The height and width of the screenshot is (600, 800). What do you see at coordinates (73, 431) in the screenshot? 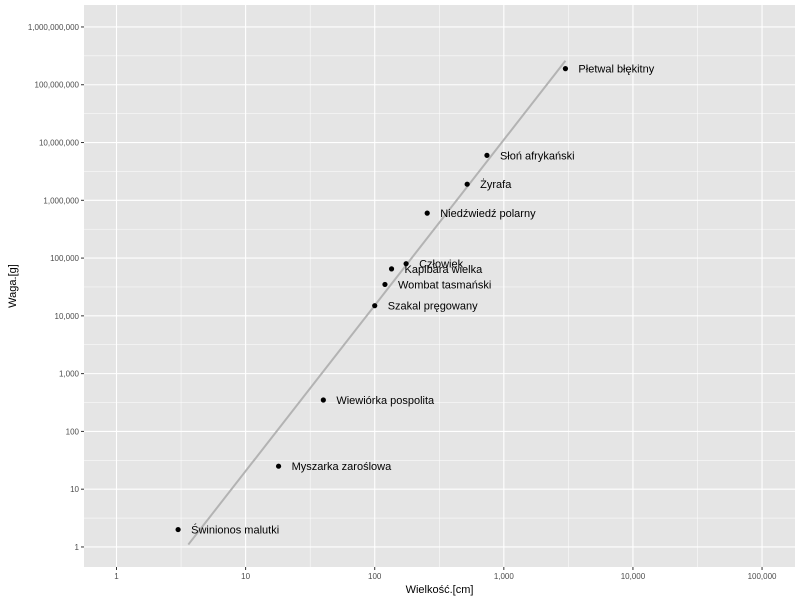
I see `y-tick-label: 100` at bounding box center [73, 431].